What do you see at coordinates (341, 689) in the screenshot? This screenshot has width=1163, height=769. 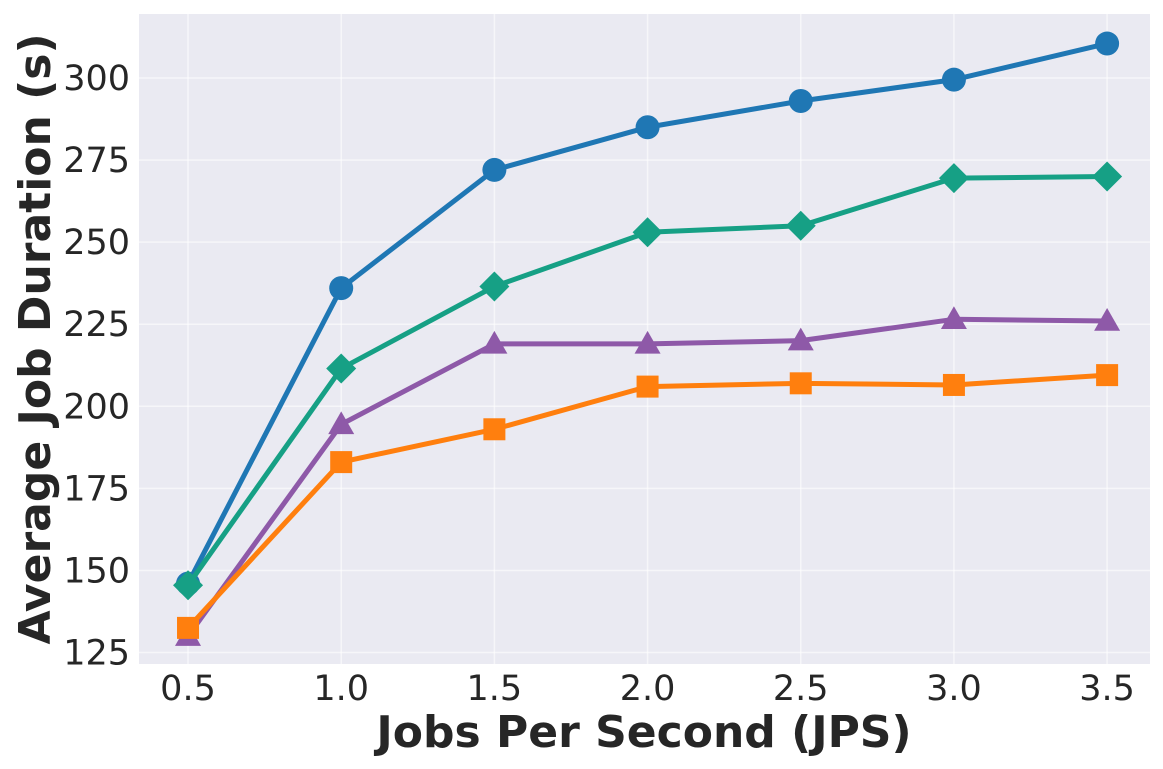 I see `x-tick-label: 1.0` at bounding box center [341, 689].